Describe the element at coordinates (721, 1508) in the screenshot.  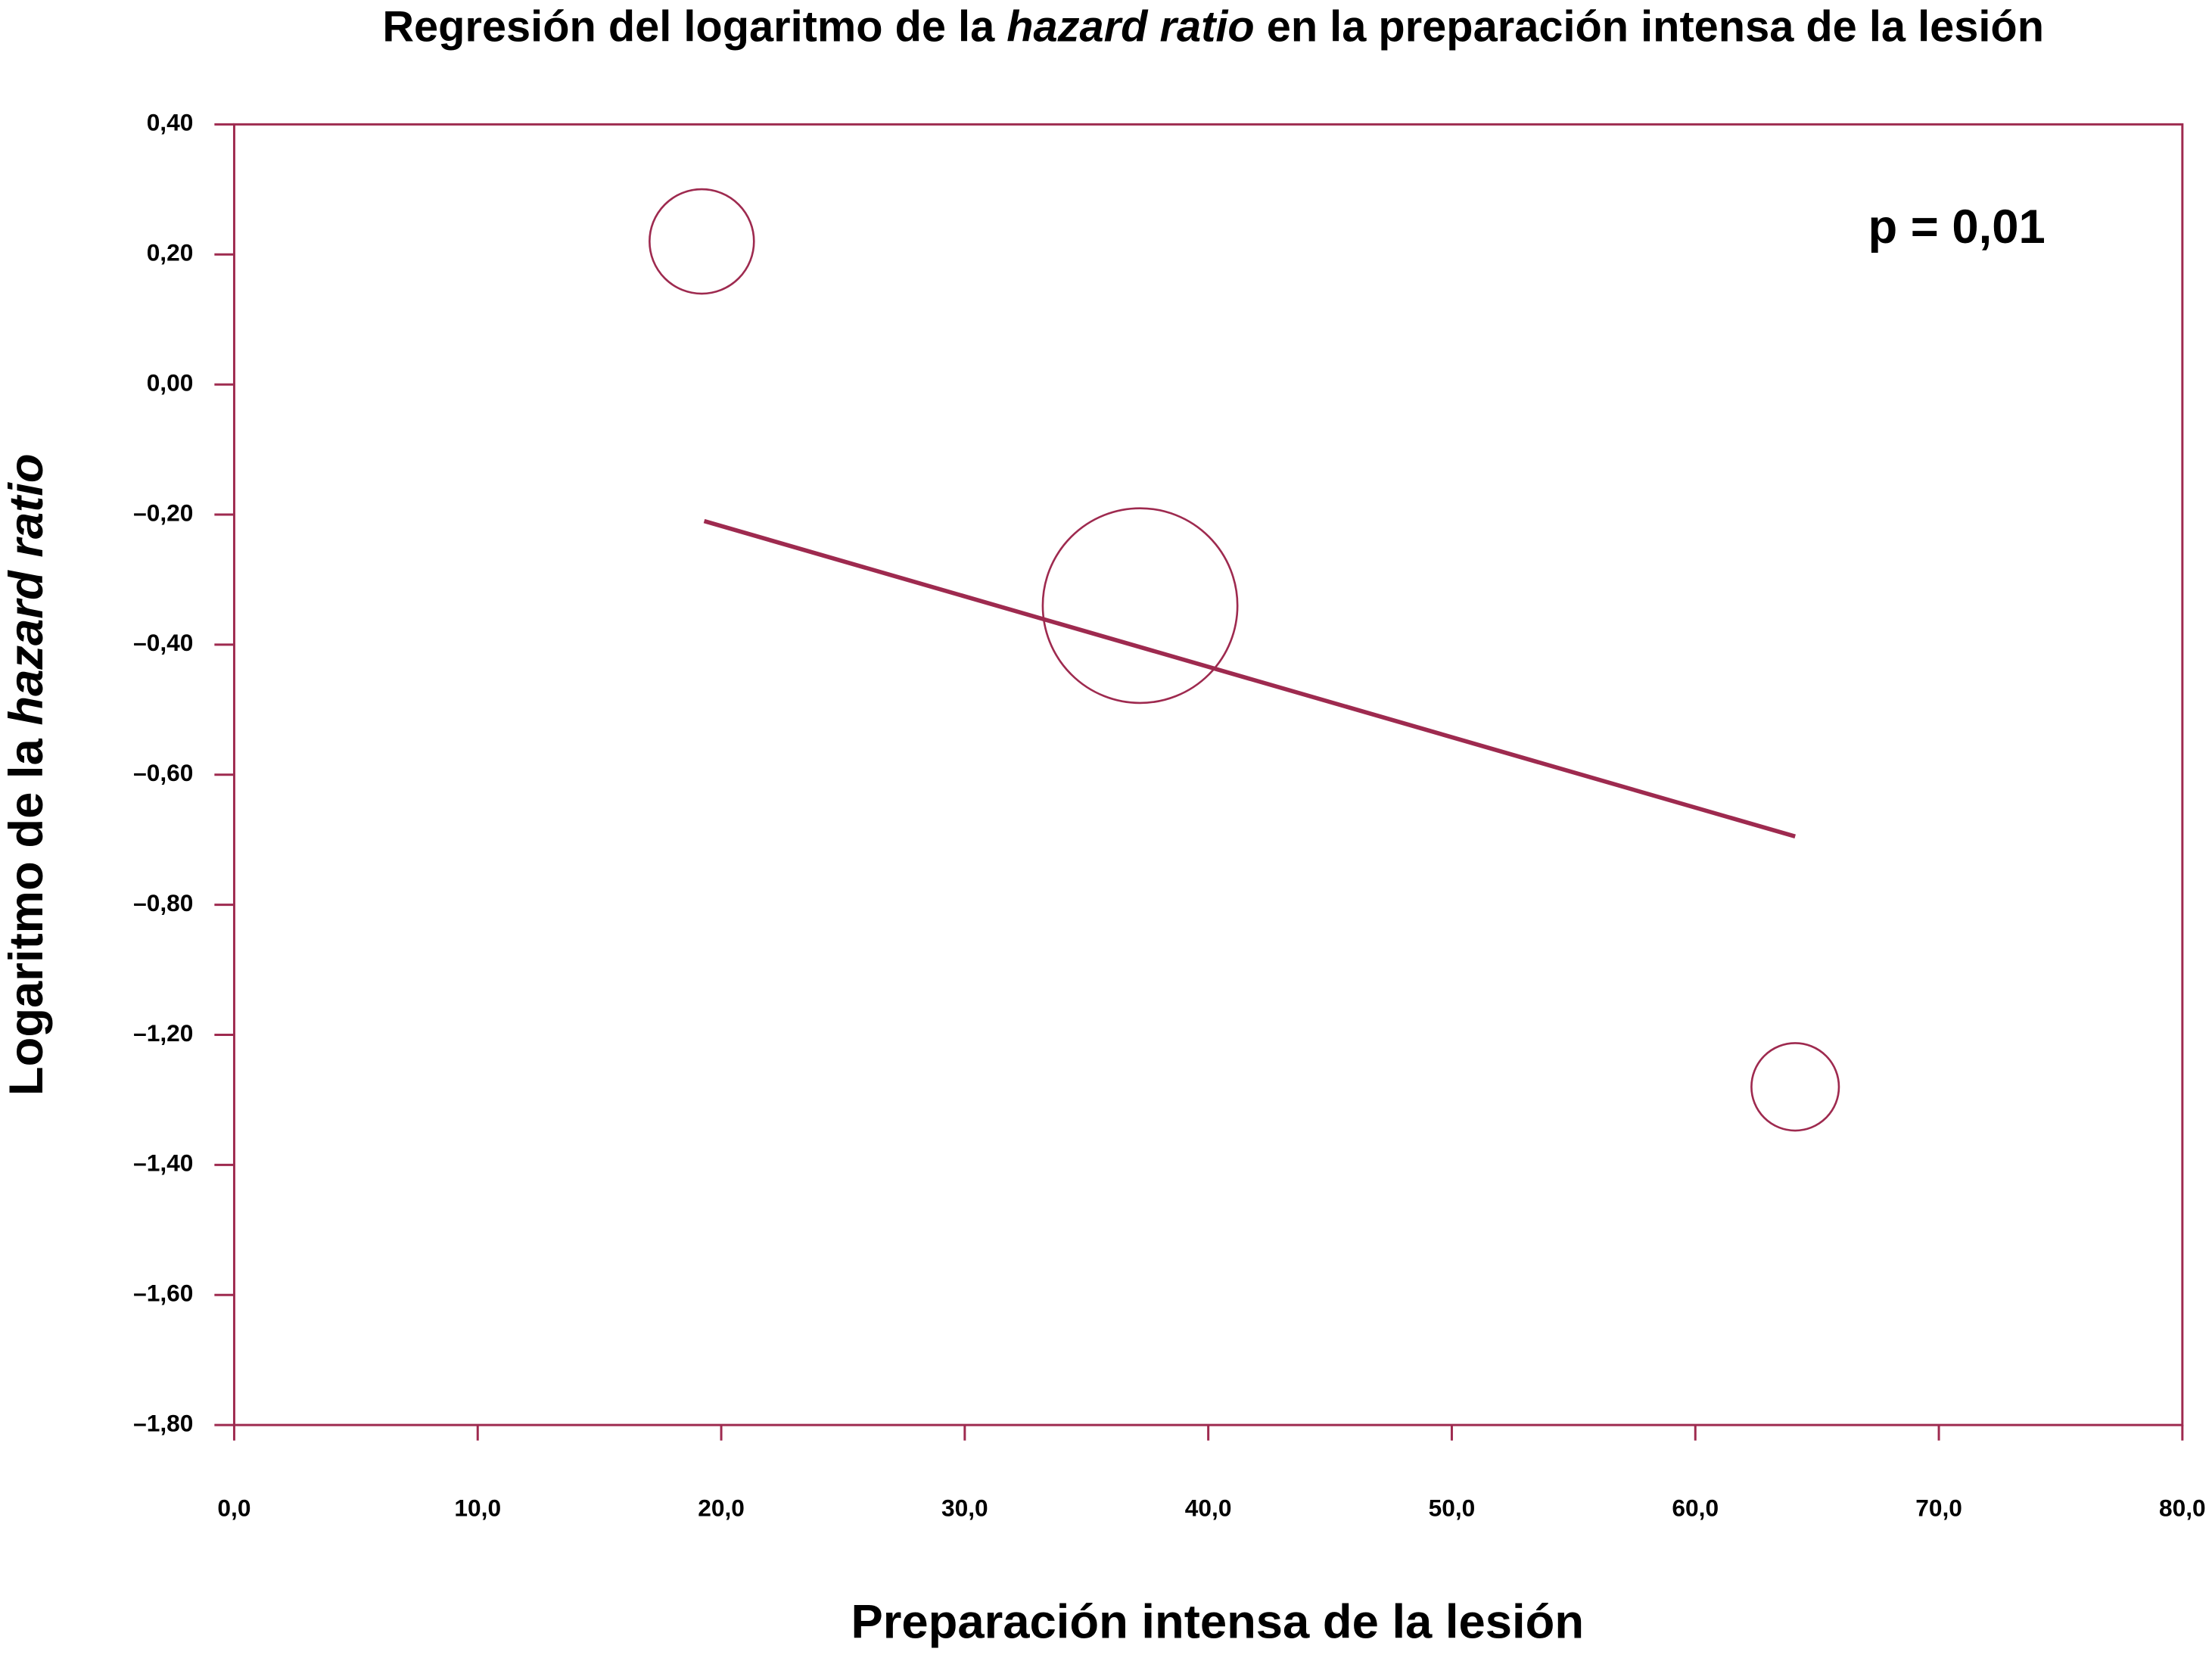
I see `x-tick-label: 20,0` at that location.